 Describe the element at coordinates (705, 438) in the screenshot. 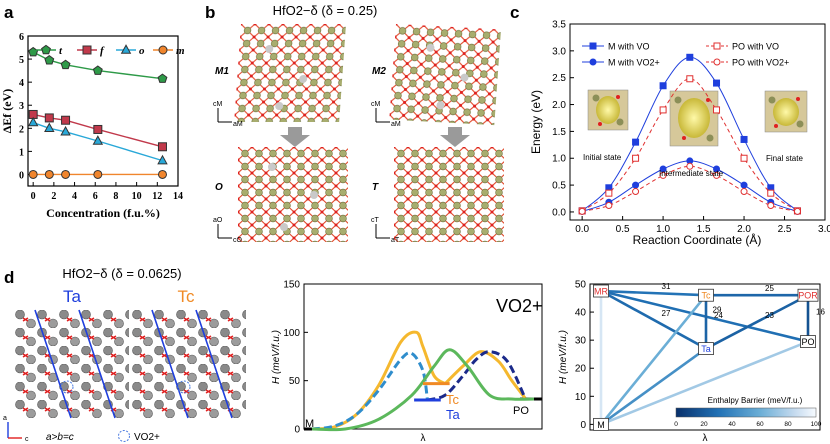

I see `panel-d-right-xlabel: λ` at that location.